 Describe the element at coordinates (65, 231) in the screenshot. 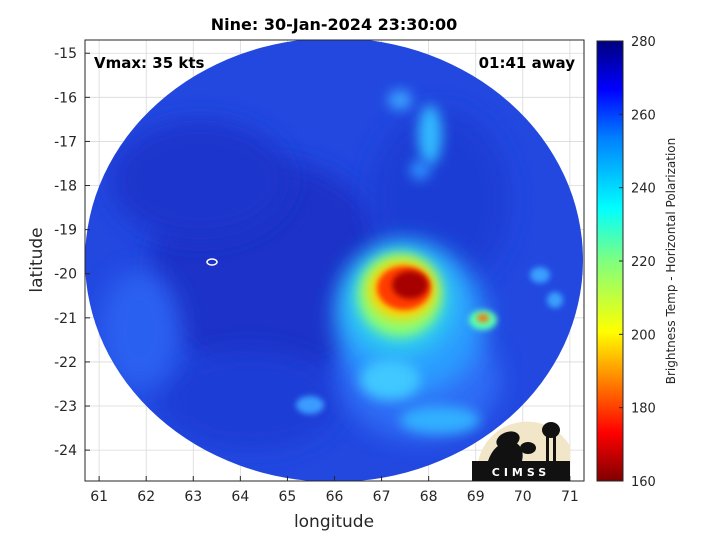

I see `y-tick-label: -19` at that location.